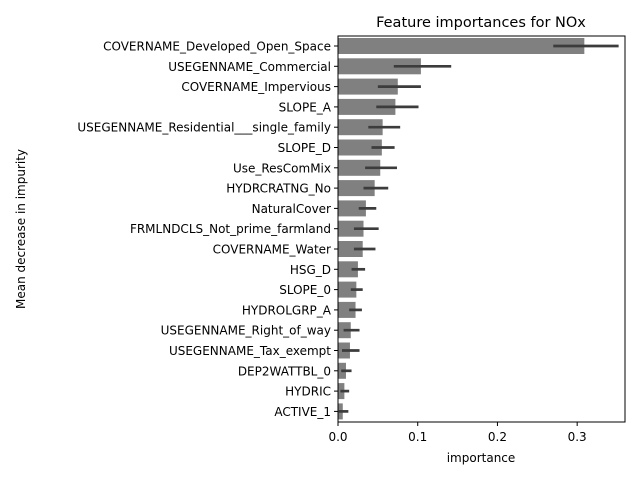 This screenshot has width=640, height=485. Describe the element at coordinates (305, 107) in the screenshot. I see `y-tick-label: SLOPE_A` at that location.